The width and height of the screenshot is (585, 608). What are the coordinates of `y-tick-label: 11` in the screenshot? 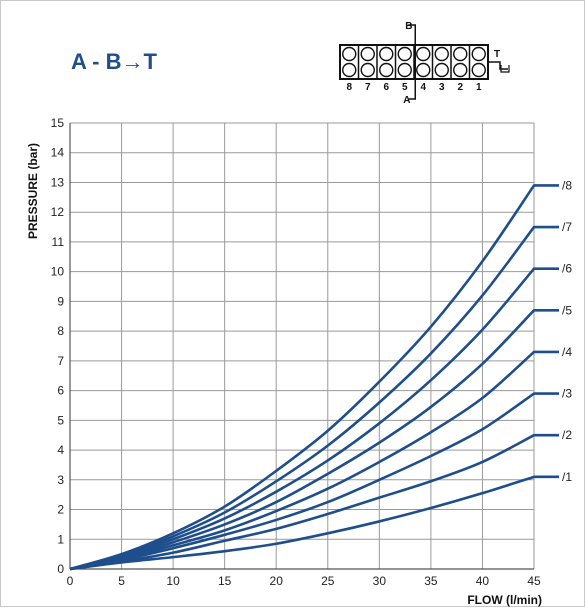 It's located at (58, 242).